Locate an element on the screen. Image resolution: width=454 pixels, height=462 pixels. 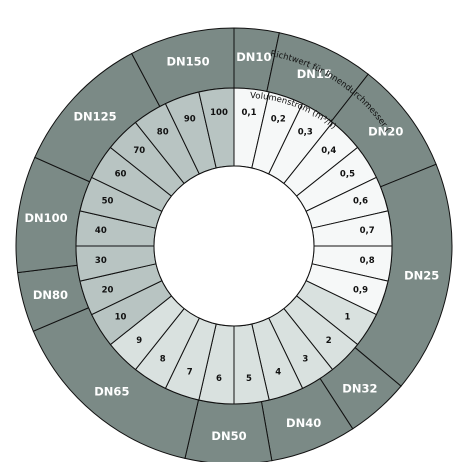
flow-label-7: 7 is located at coordinates (190, 372).